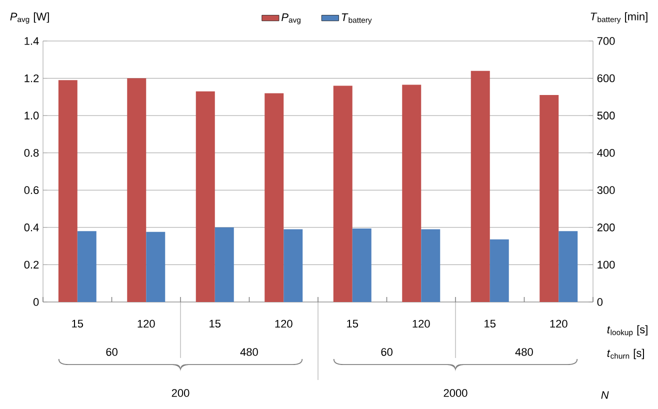  Describe the element at coordinates (31, 190) in the screenshot. I see `y-tick-label: 0.6` at that location.